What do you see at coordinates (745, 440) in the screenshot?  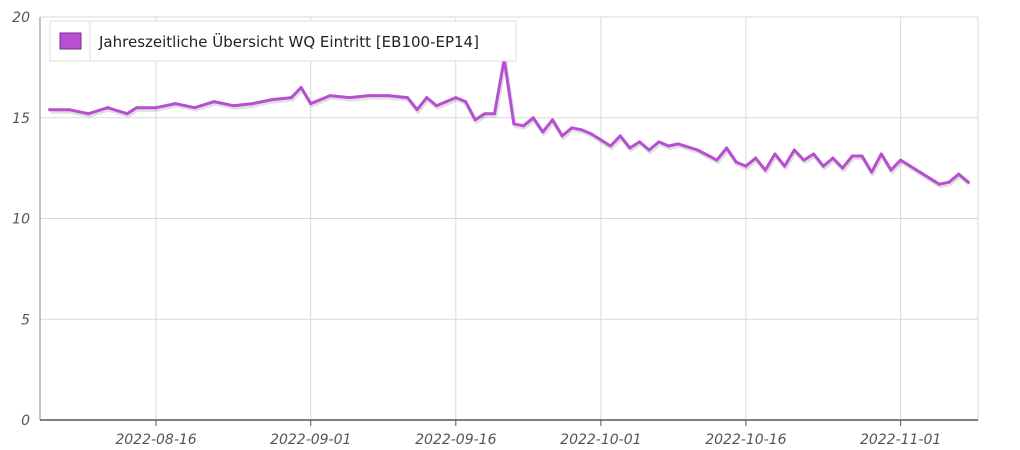 I see `x-tick-label: 2022-10-16` at bounding box center [745, 440].